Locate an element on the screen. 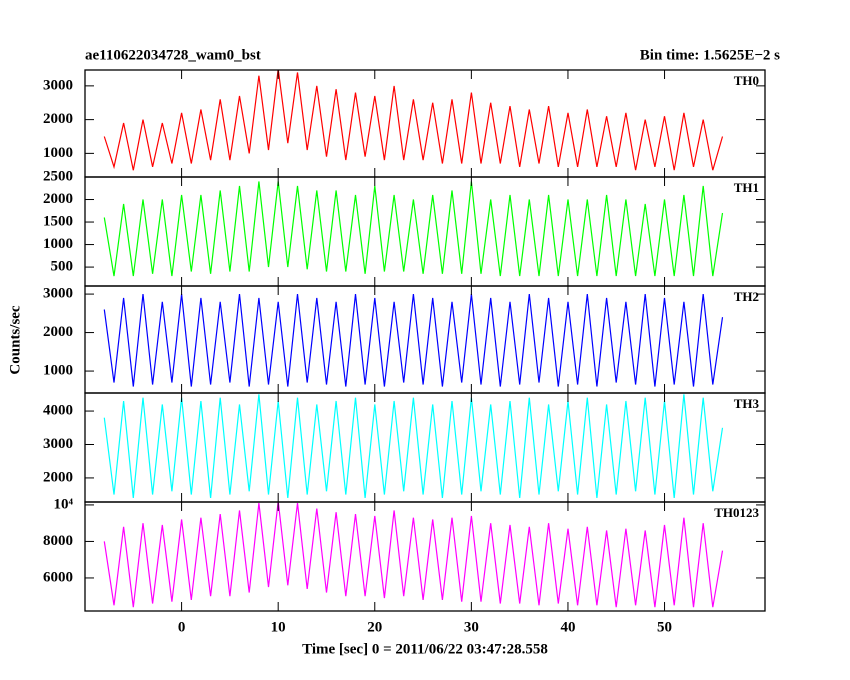  x-tick-label: 40 is located at coordinates (567, 627).